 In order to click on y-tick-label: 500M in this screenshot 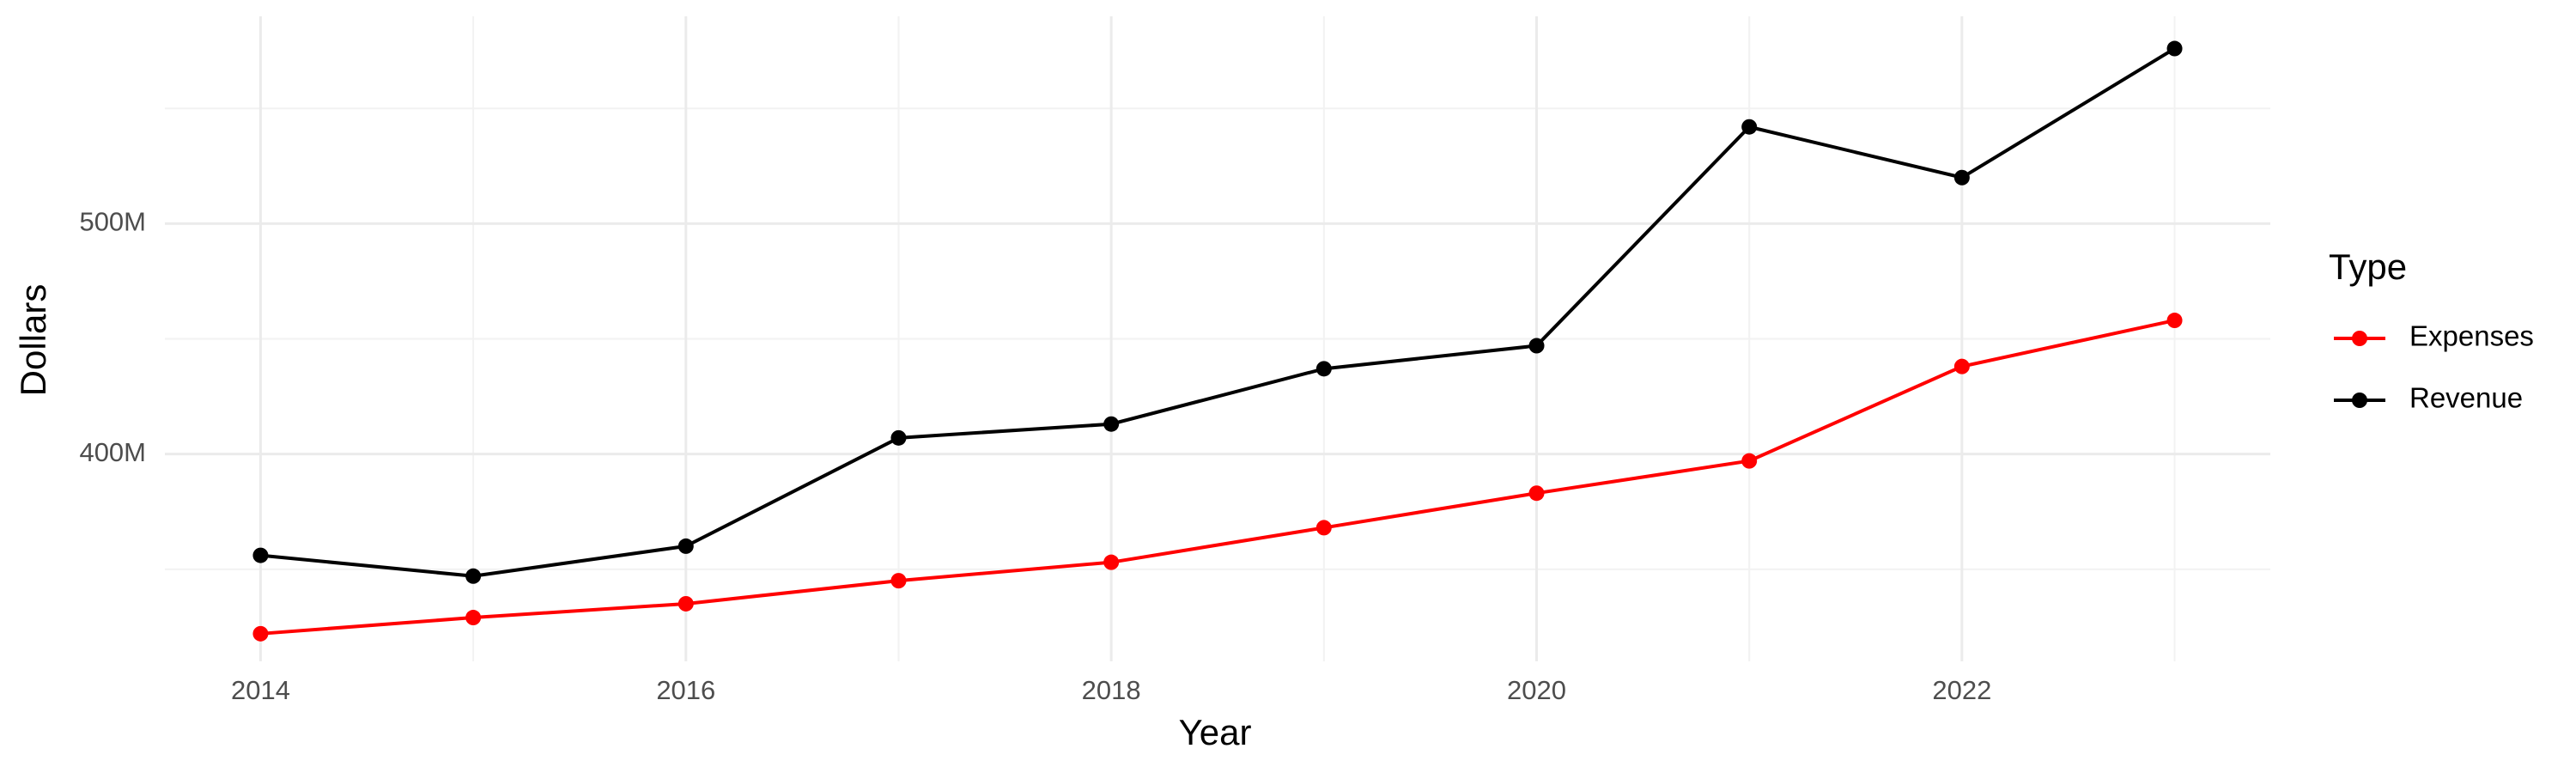, I will do `click(112, 222)`.